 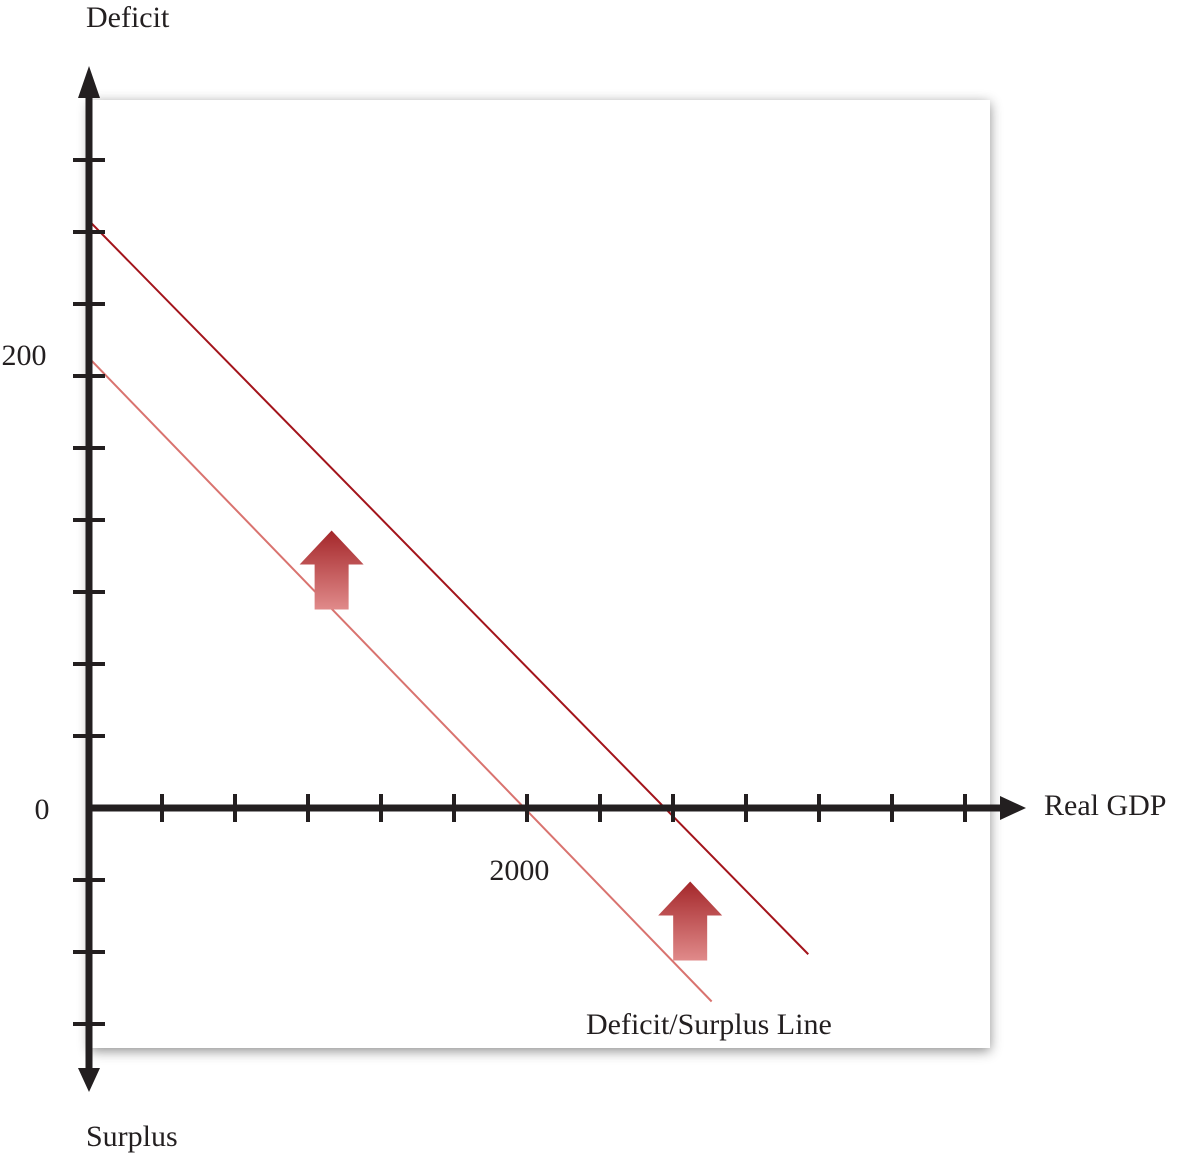 I want to click on shift-arrows, so click(x=511, y=745).